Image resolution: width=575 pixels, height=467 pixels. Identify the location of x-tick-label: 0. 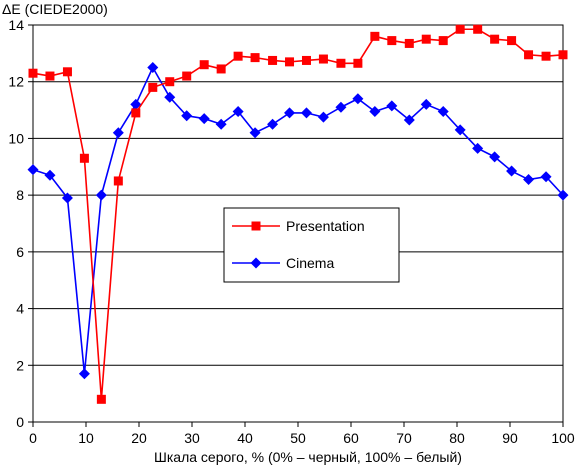
(33, 438).